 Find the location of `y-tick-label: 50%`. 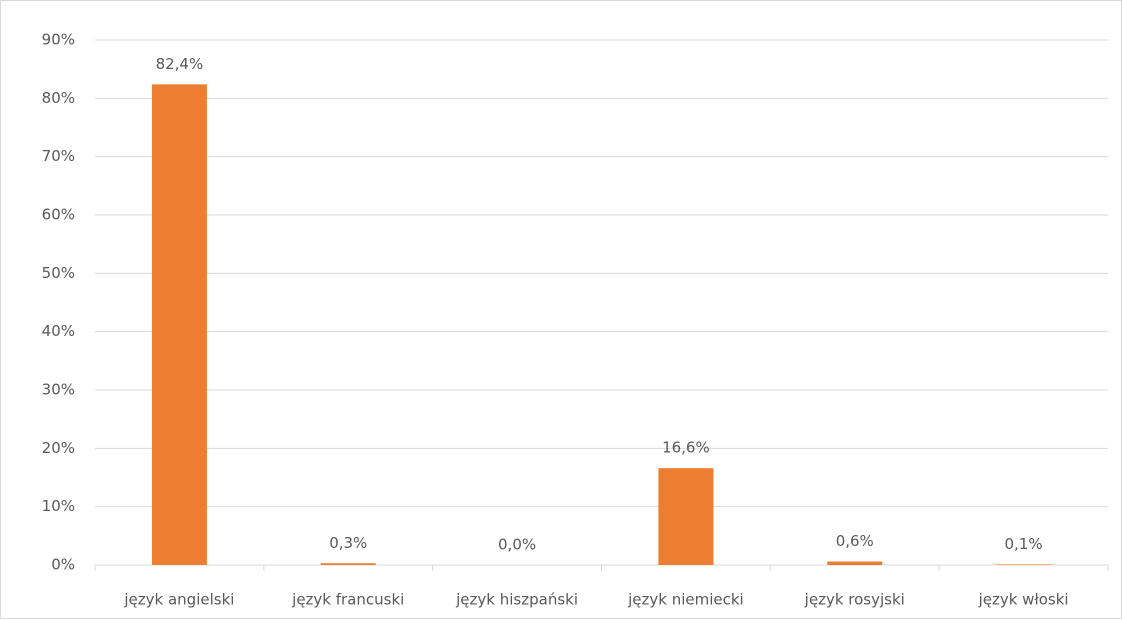

y-tick-label: 50% is located at coordinates (58, 273).